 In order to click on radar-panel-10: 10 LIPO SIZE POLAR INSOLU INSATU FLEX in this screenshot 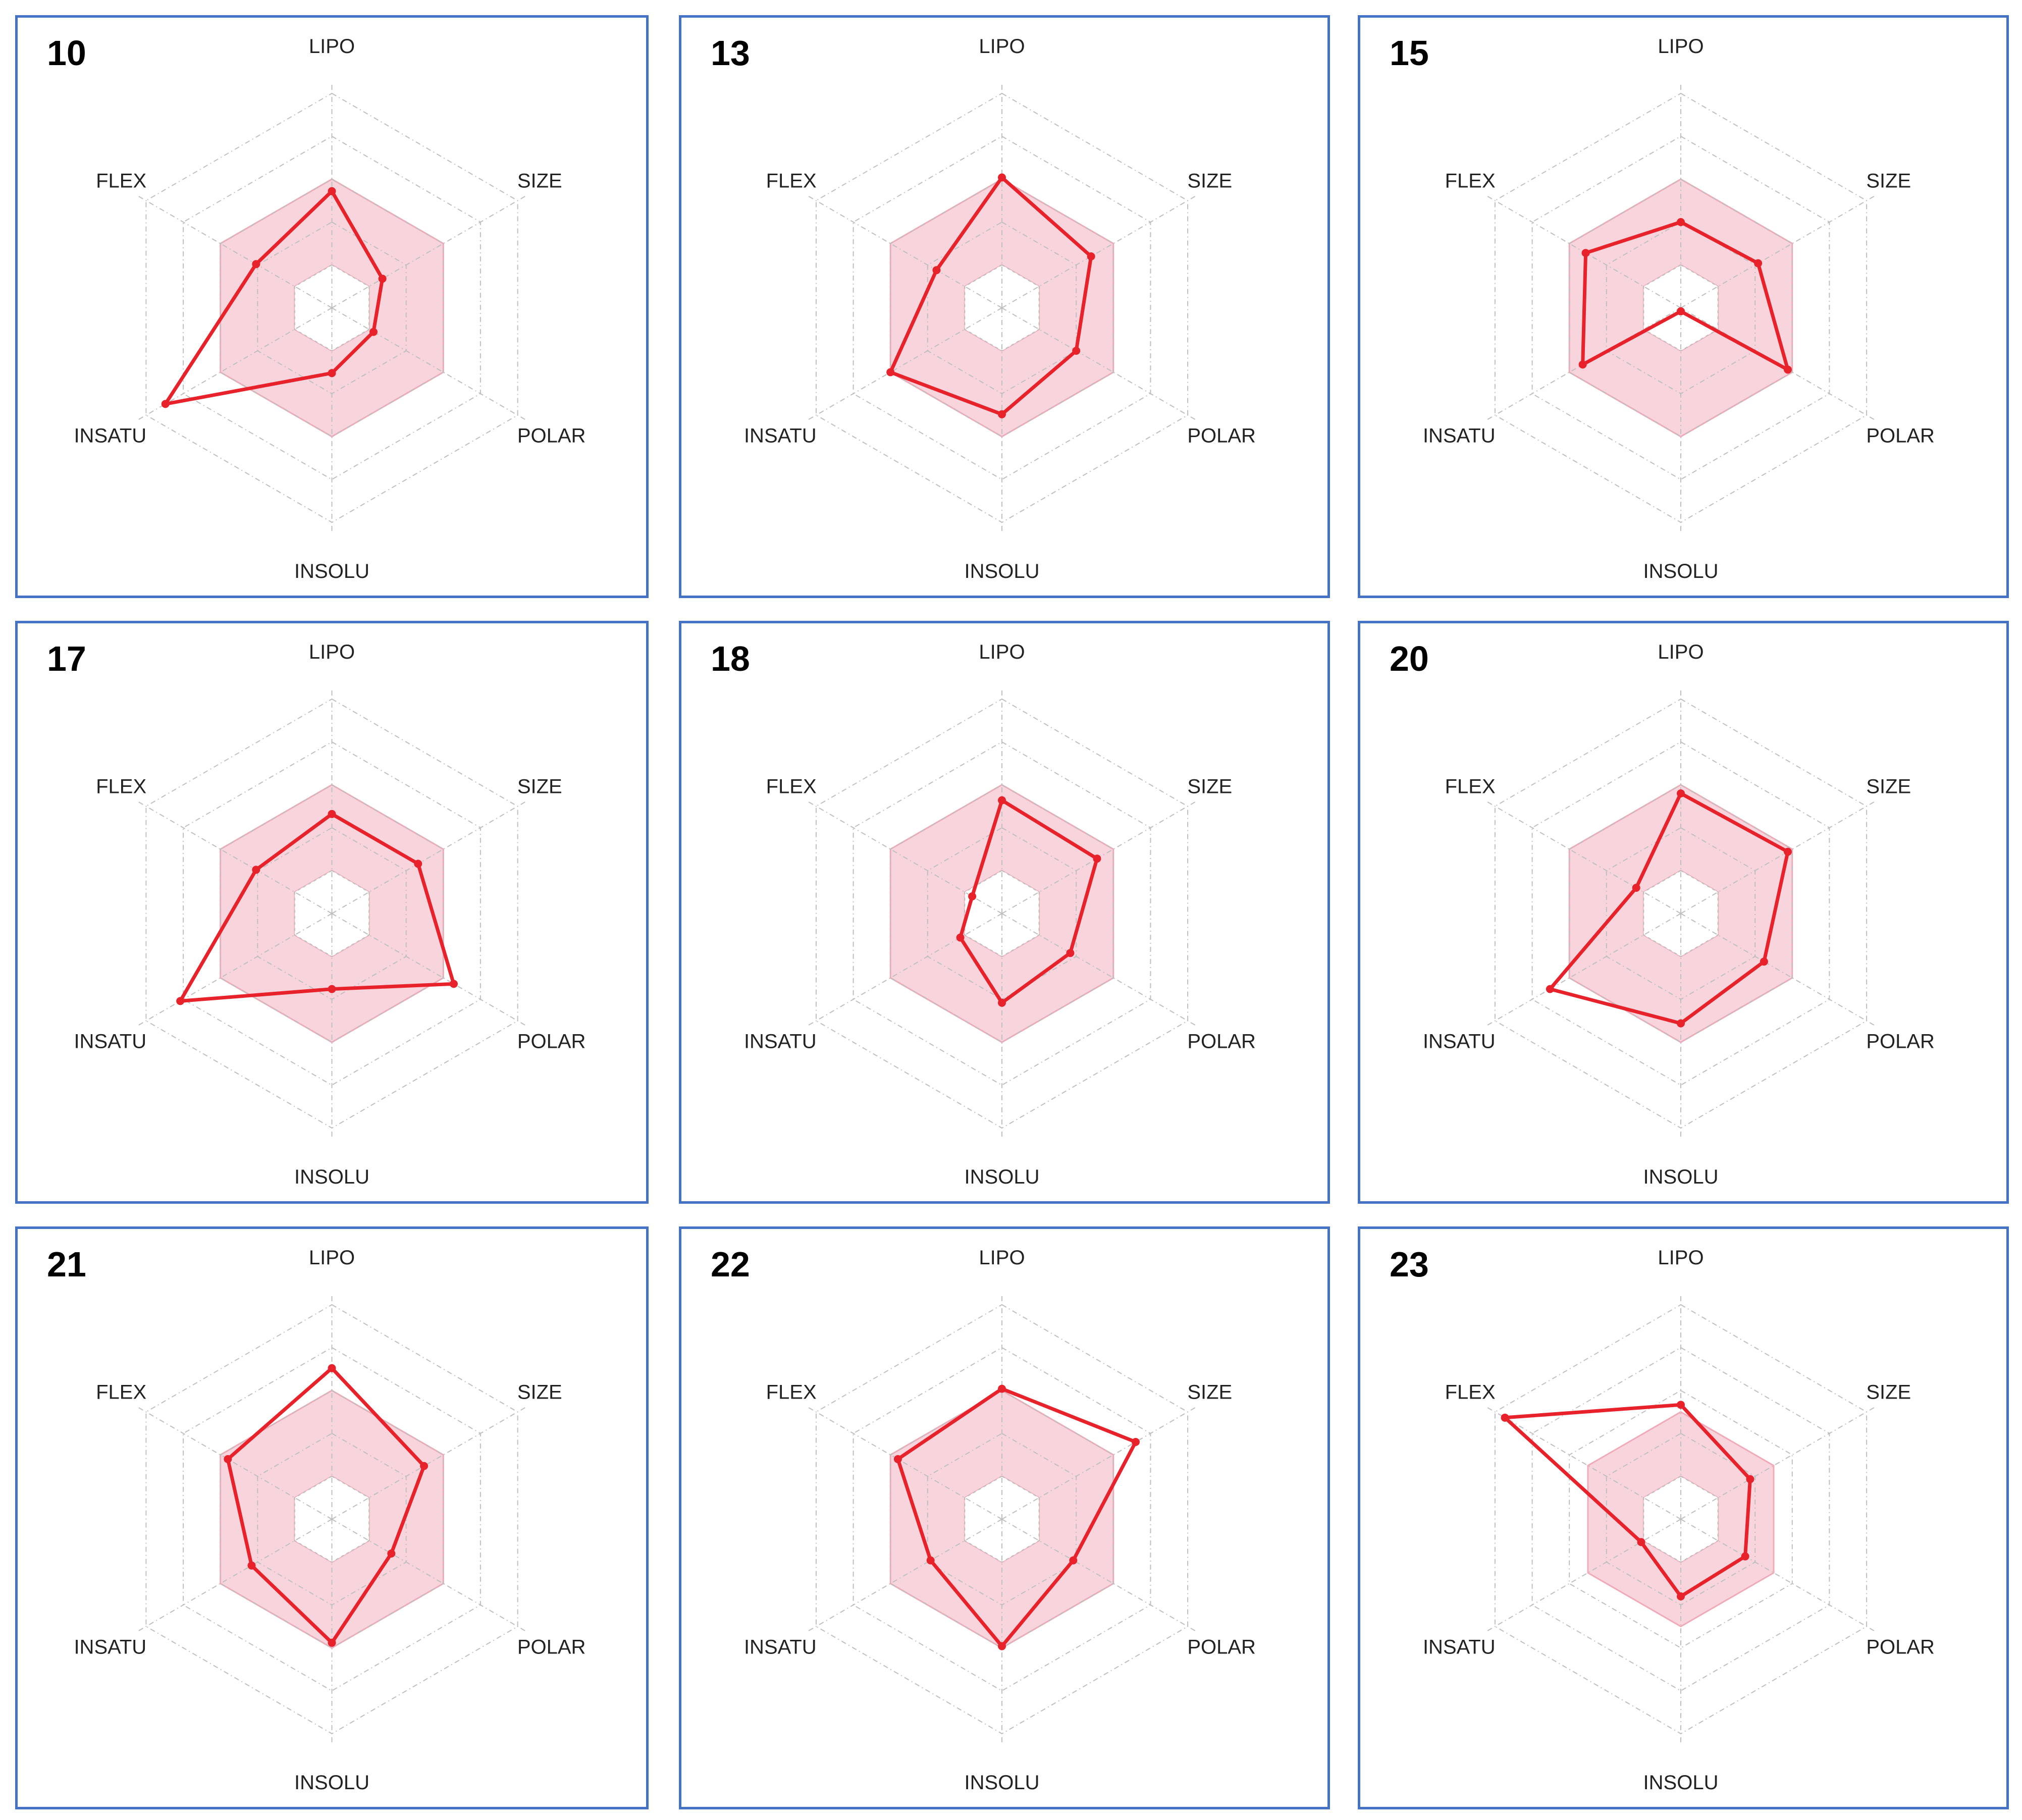, I will do `click(332, 306)`.